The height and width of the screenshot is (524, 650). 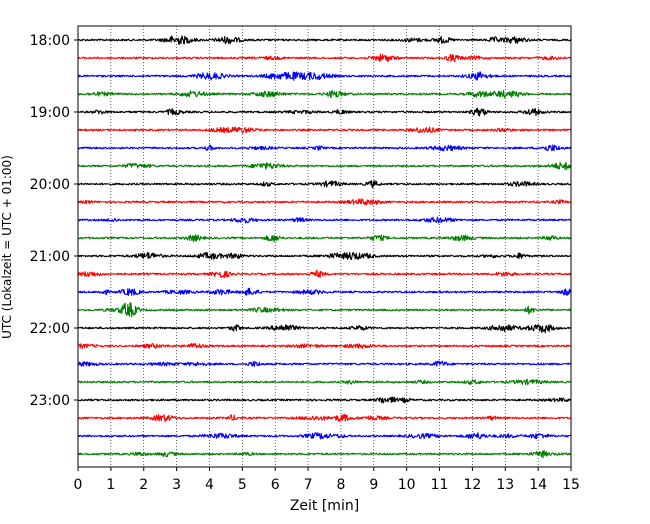 What do you see at coordinates (327, 480) in the screenshot?
I see `x-axis: 0 1 2 3 4 5 6 7 8 9 10 11 12 13 14 15` at bounding box center [327, 480].